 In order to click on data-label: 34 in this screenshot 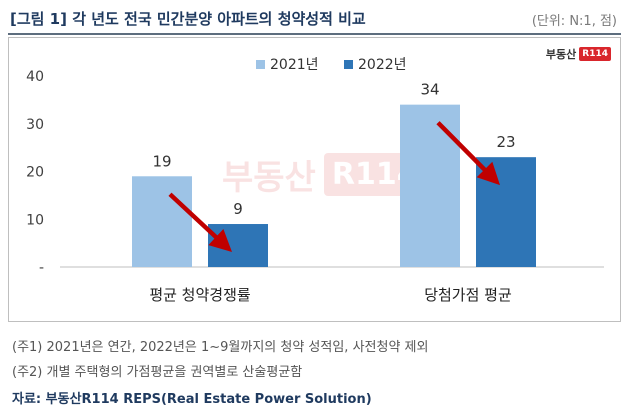, I will do `click(429, 90)`.